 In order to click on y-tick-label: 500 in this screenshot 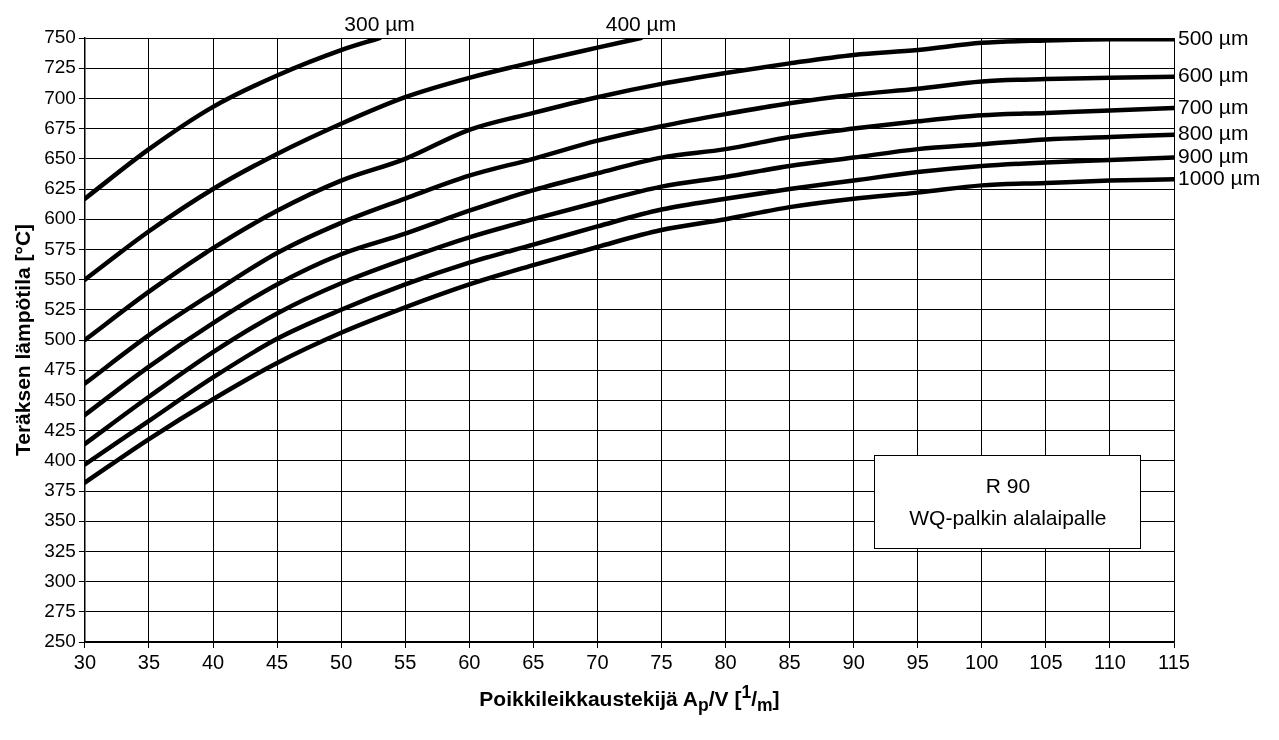, I will do `click(60, 339)`.